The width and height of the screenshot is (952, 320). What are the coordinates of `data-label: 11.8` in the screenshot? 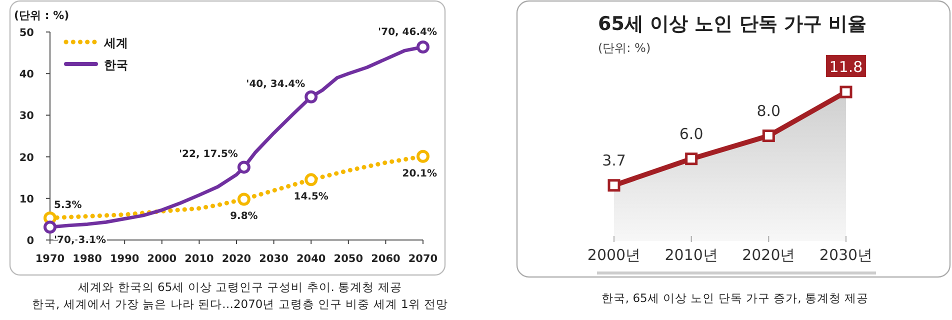 It's located at (846, 67).